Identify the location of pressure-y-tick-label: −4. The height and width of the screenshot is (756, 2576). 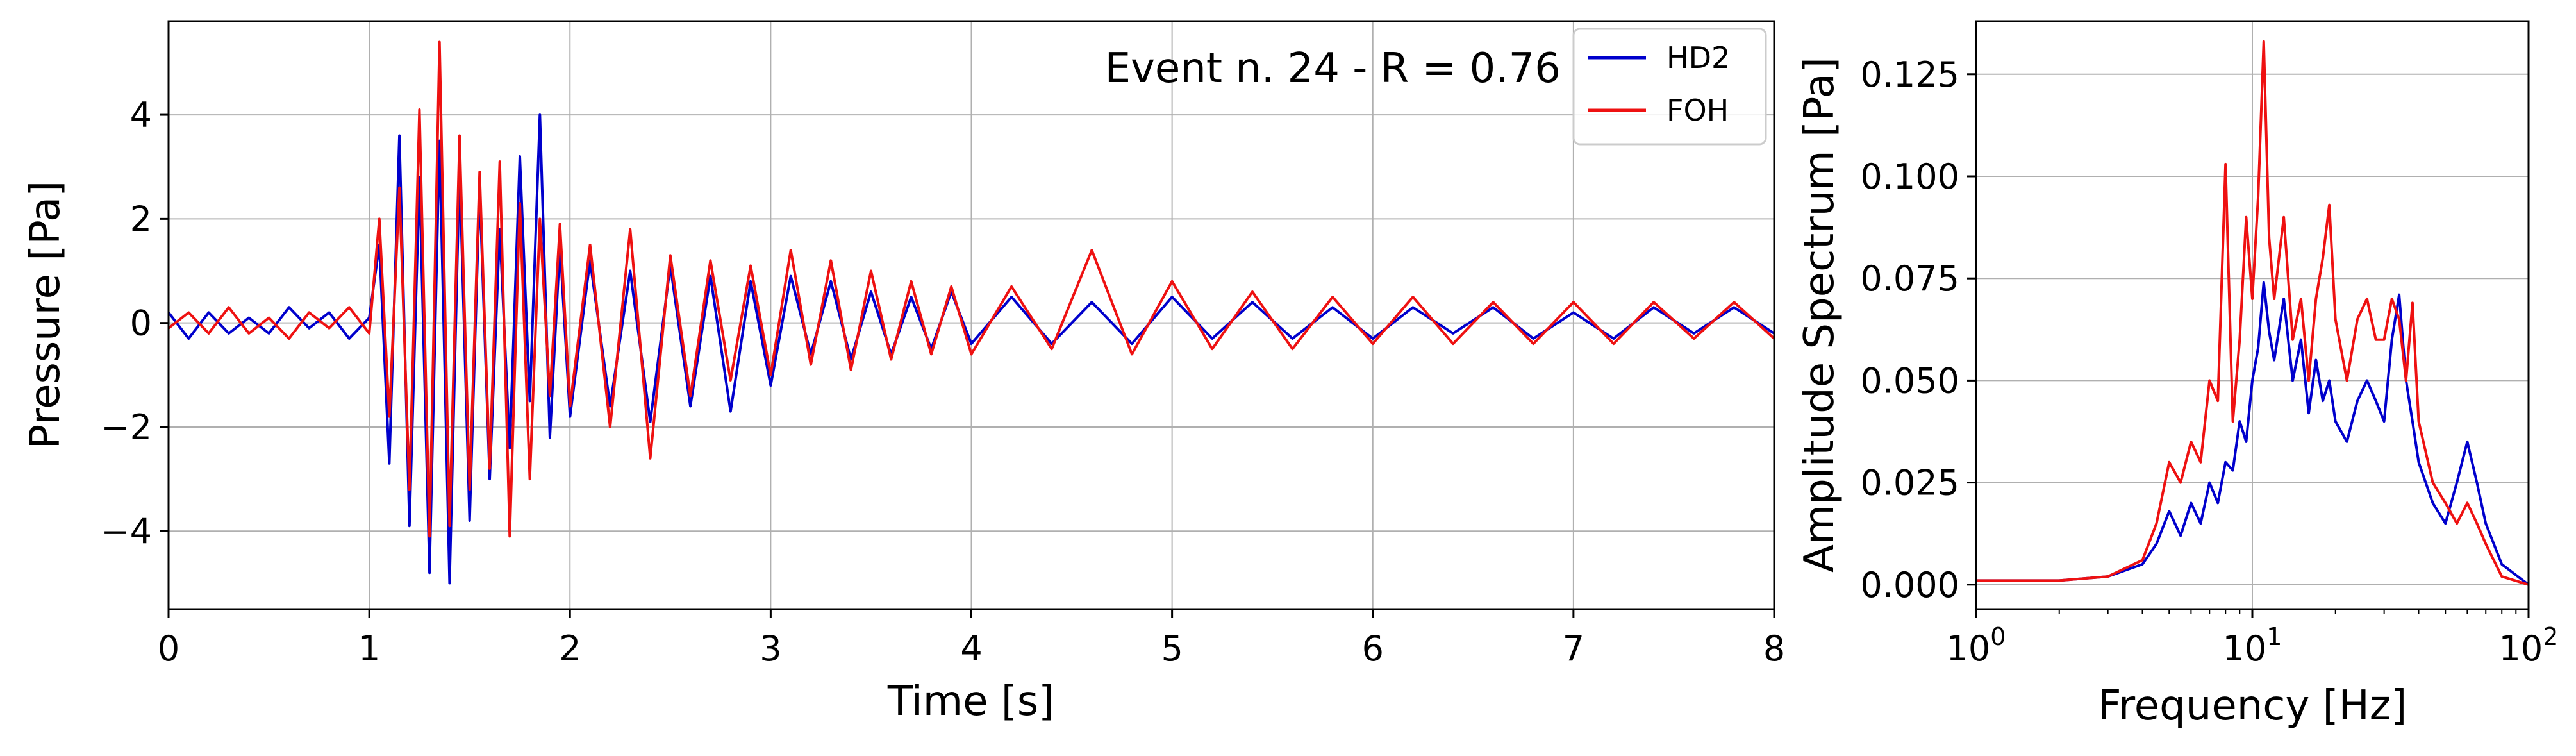
(126, 531).